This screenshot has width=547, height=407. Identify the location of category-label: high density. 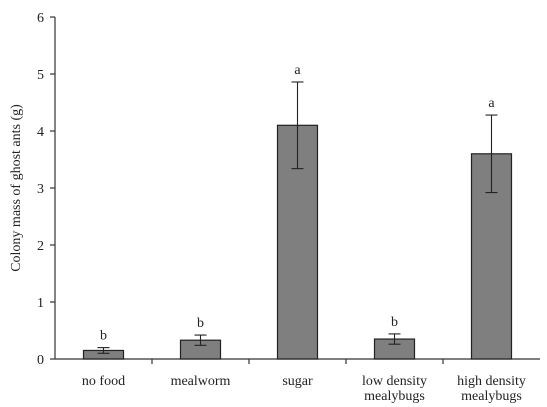
(491, 381).